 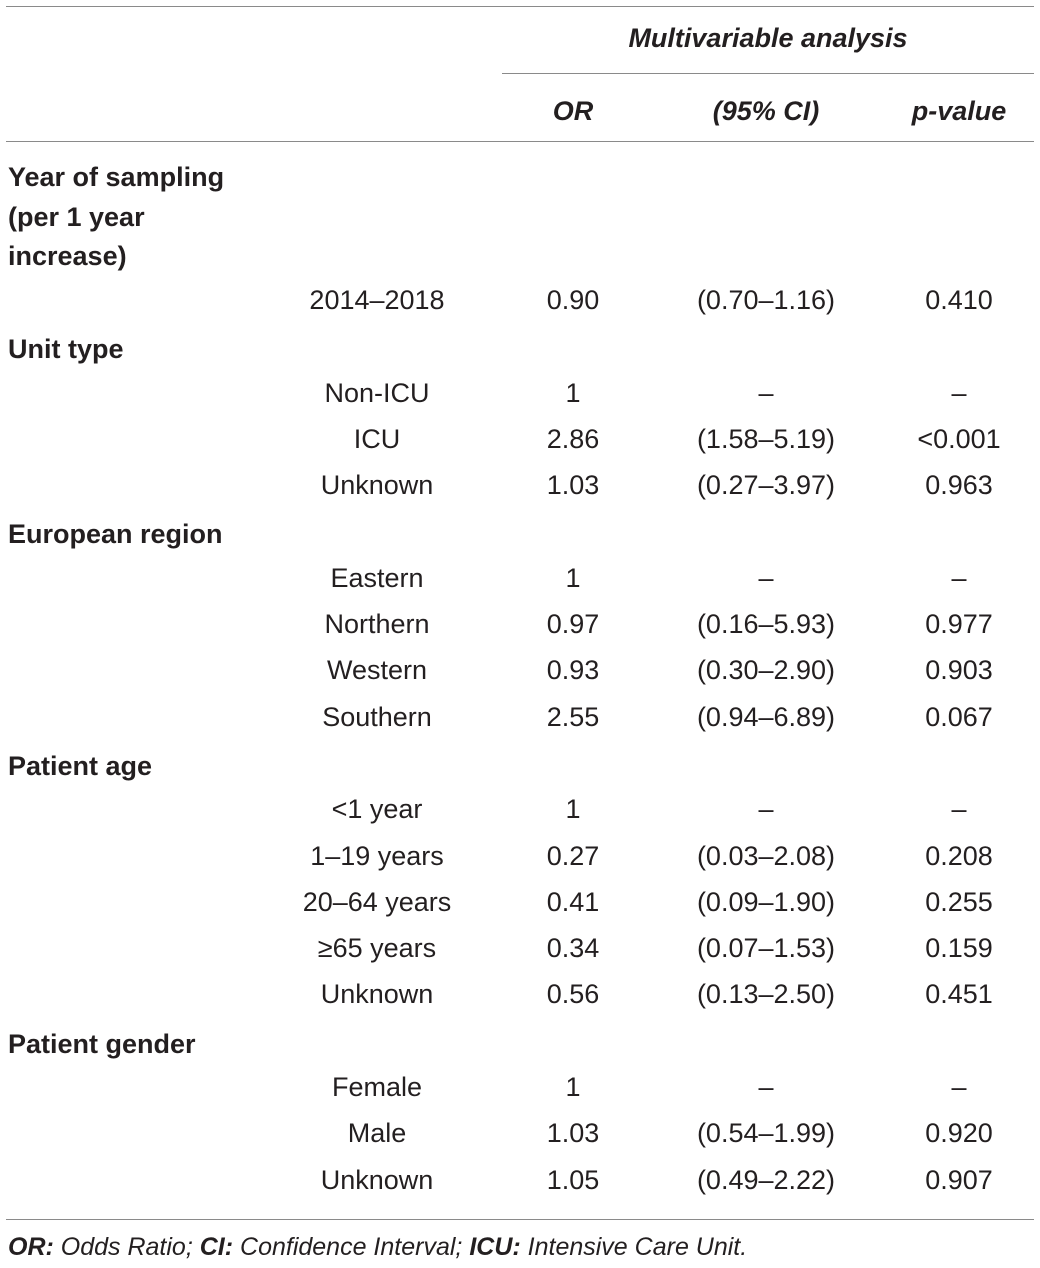 I want to click on table-row: <1 year 1 – –, so click(x=520, y=810).